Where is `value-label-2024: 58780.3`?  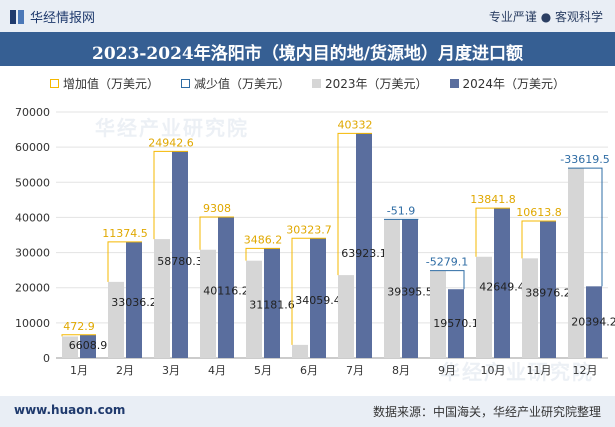 value-label-2024: 58780.3 is located at coordinates (180, 261).